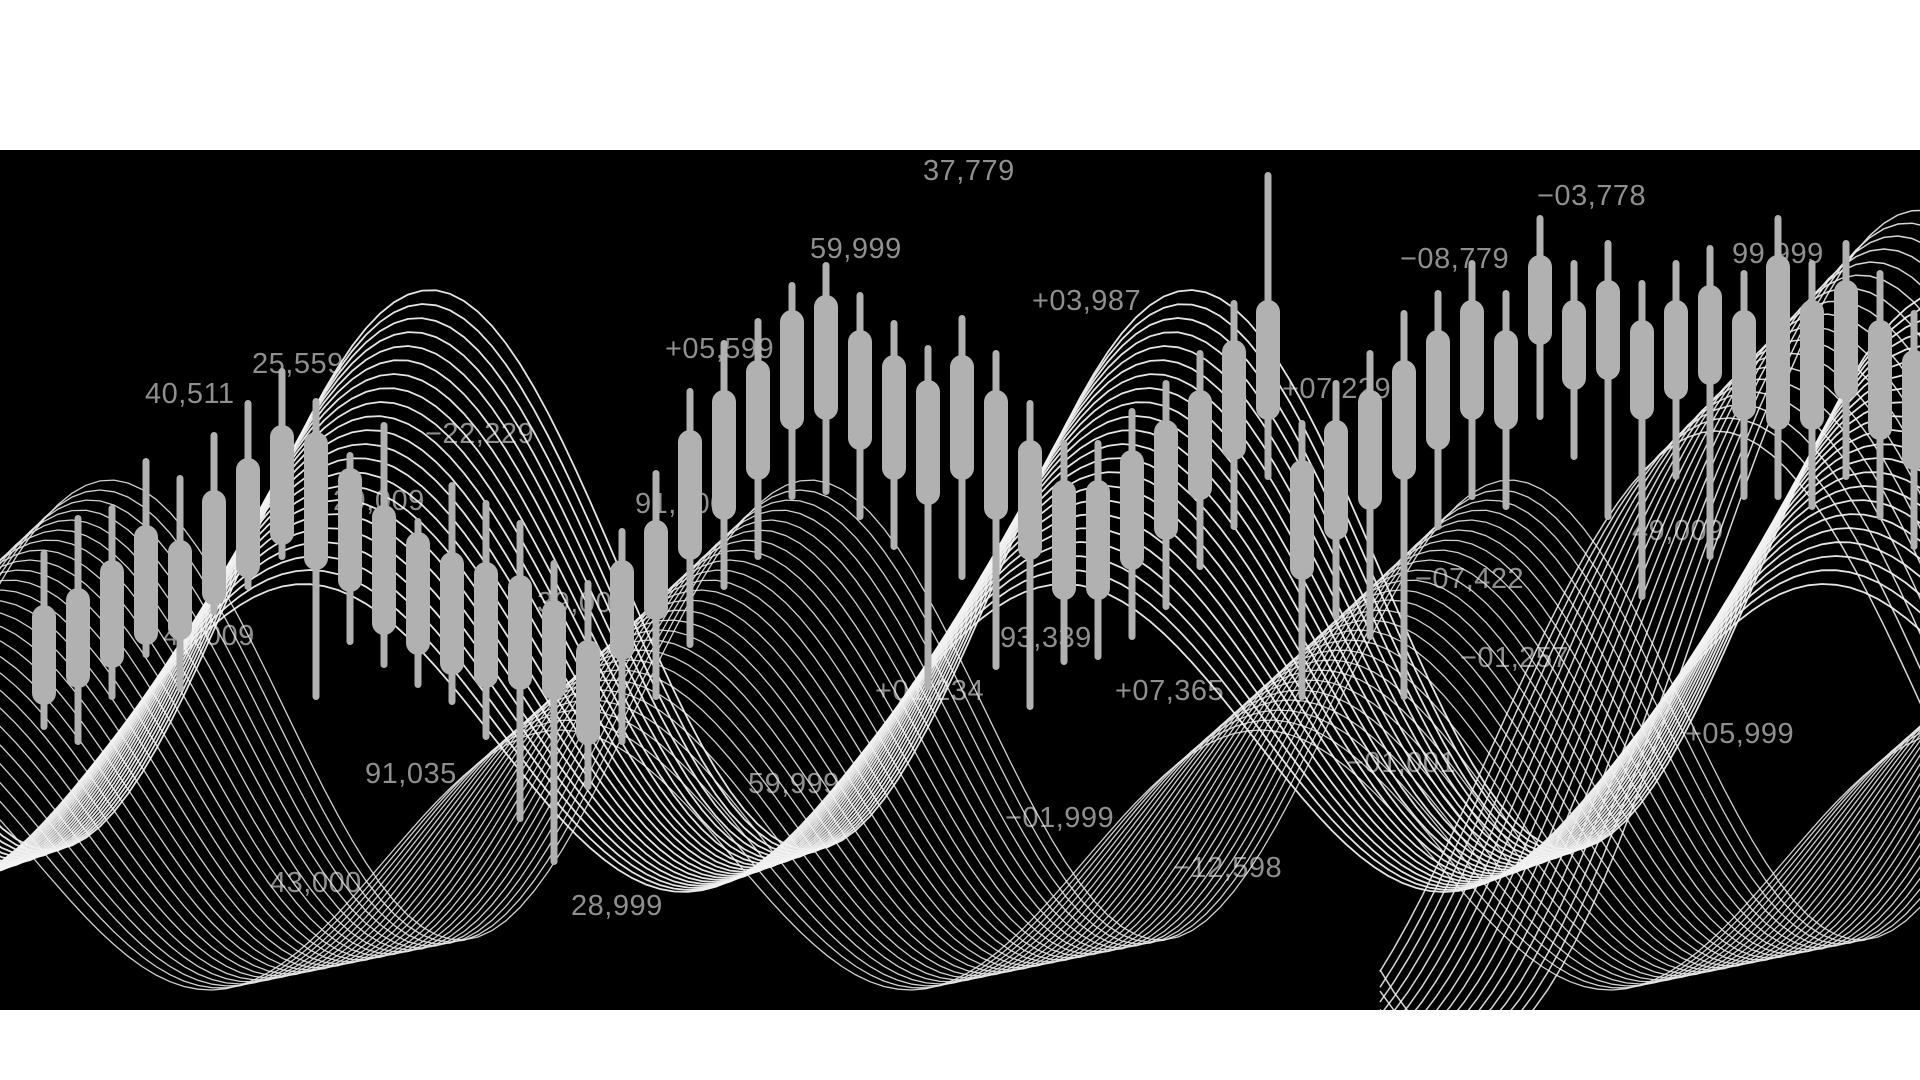  I want to click on wave-line, so click(1649, 701).